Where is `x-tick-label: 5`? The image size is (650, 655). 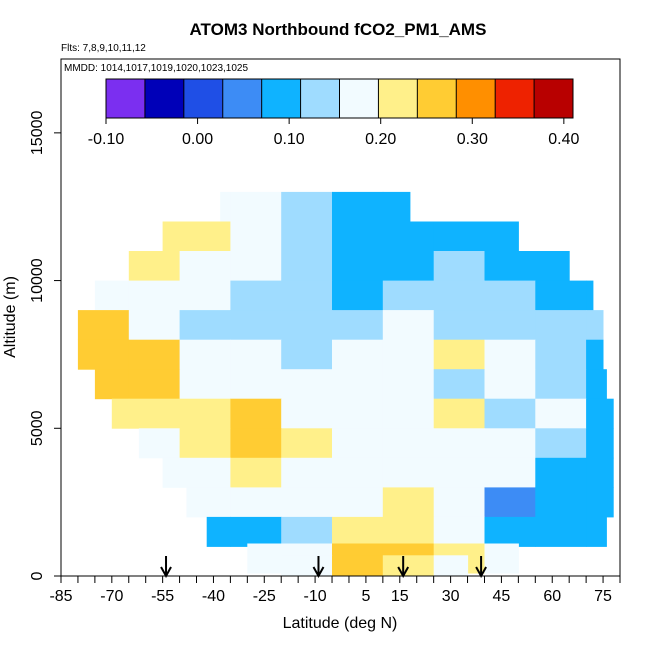
x-tick-label: 5 is located at coordinates (365, 596).